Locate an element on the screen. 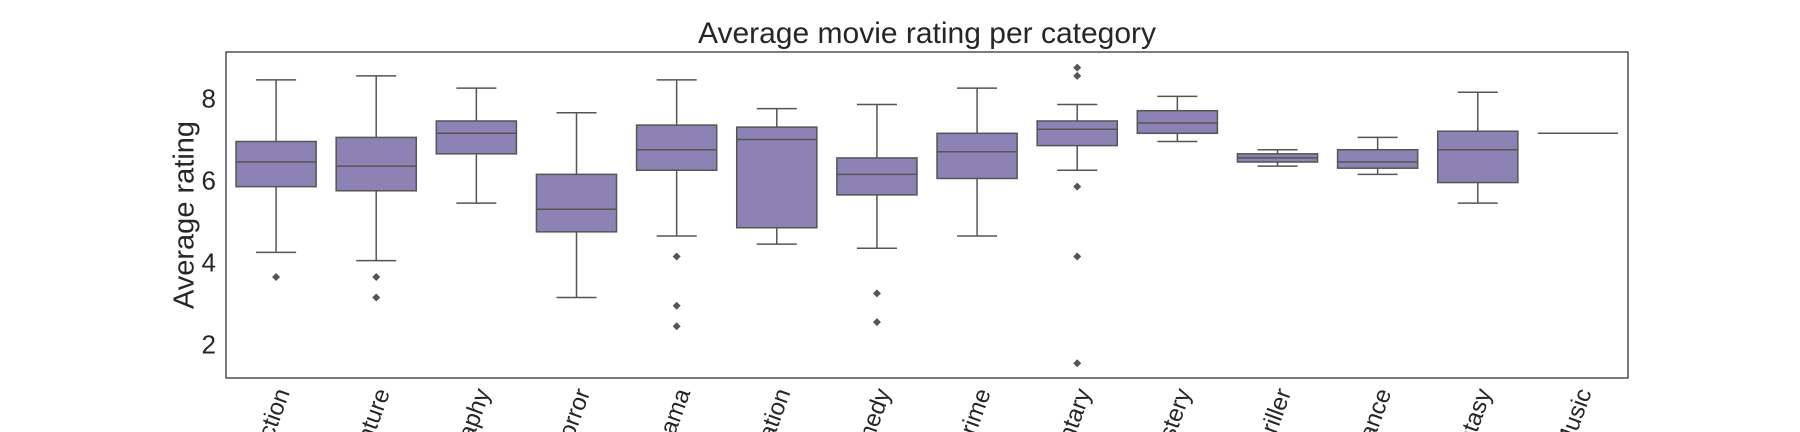 The width and height of the screenshot is (1800, 432). x-tick-label: Thriller is located at coordinates (1272, 408).